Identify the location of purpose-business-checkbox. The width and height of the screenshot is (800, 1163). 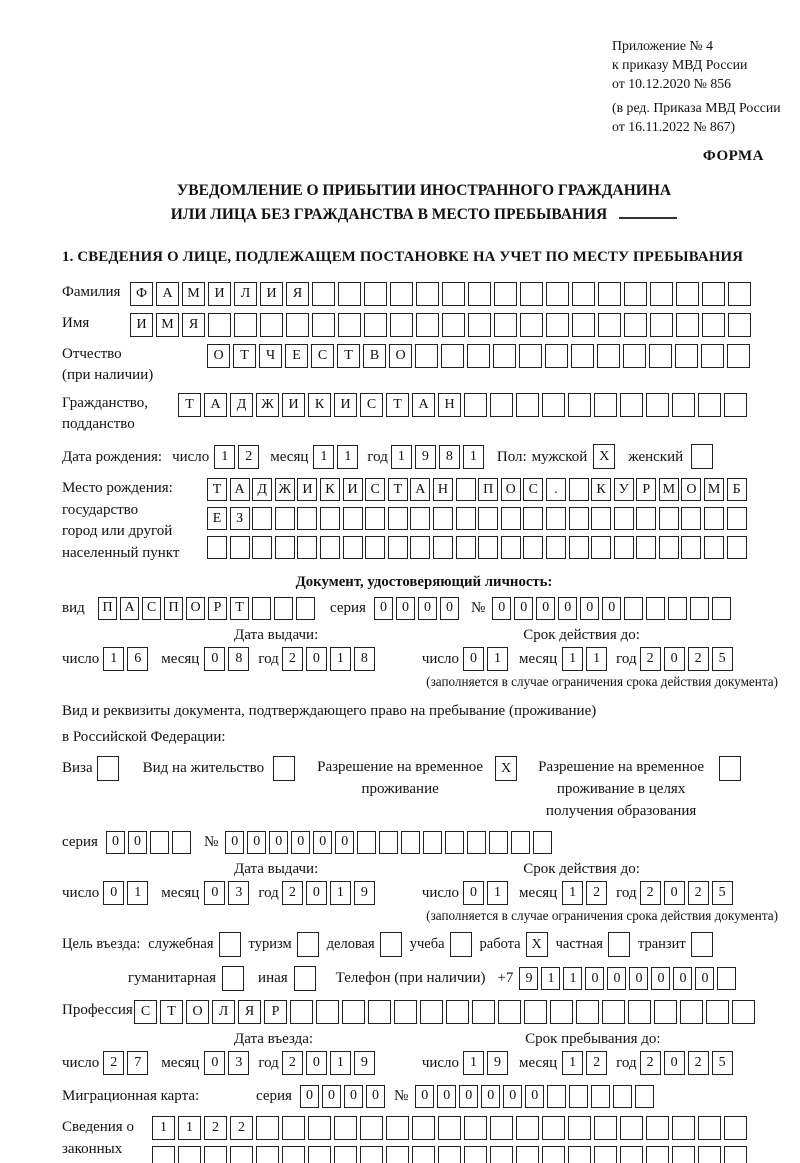
(390, 944).